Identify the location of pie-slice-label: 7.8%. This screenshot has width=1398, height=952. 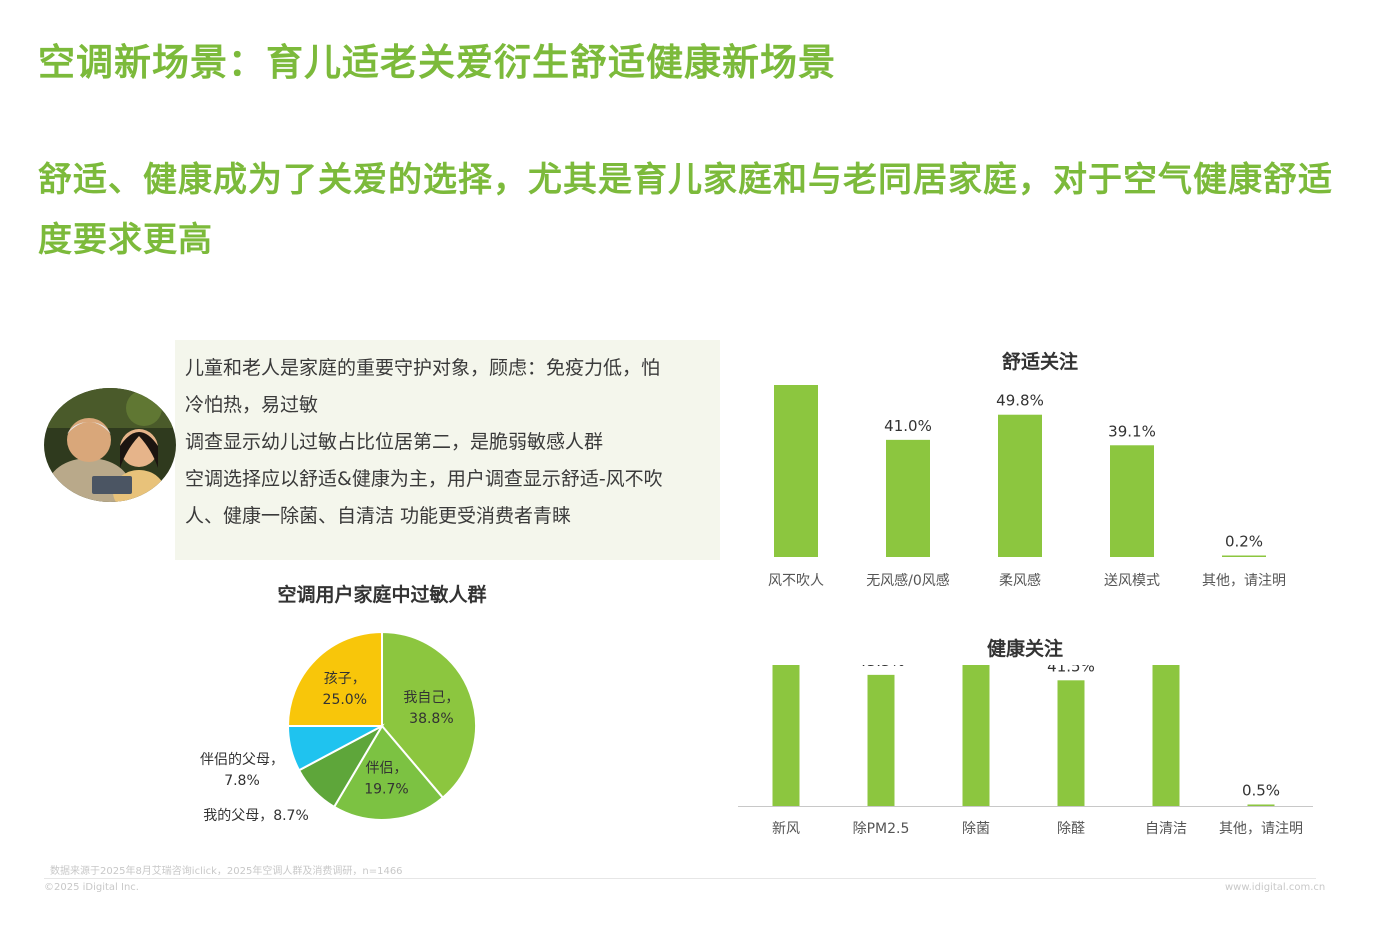
(242, 781).